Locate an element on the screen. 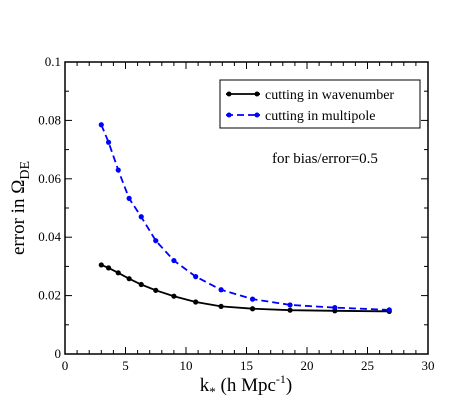 This screenshot has height=415, width=471. series-wavenumber is located at coordinates (245, 288).